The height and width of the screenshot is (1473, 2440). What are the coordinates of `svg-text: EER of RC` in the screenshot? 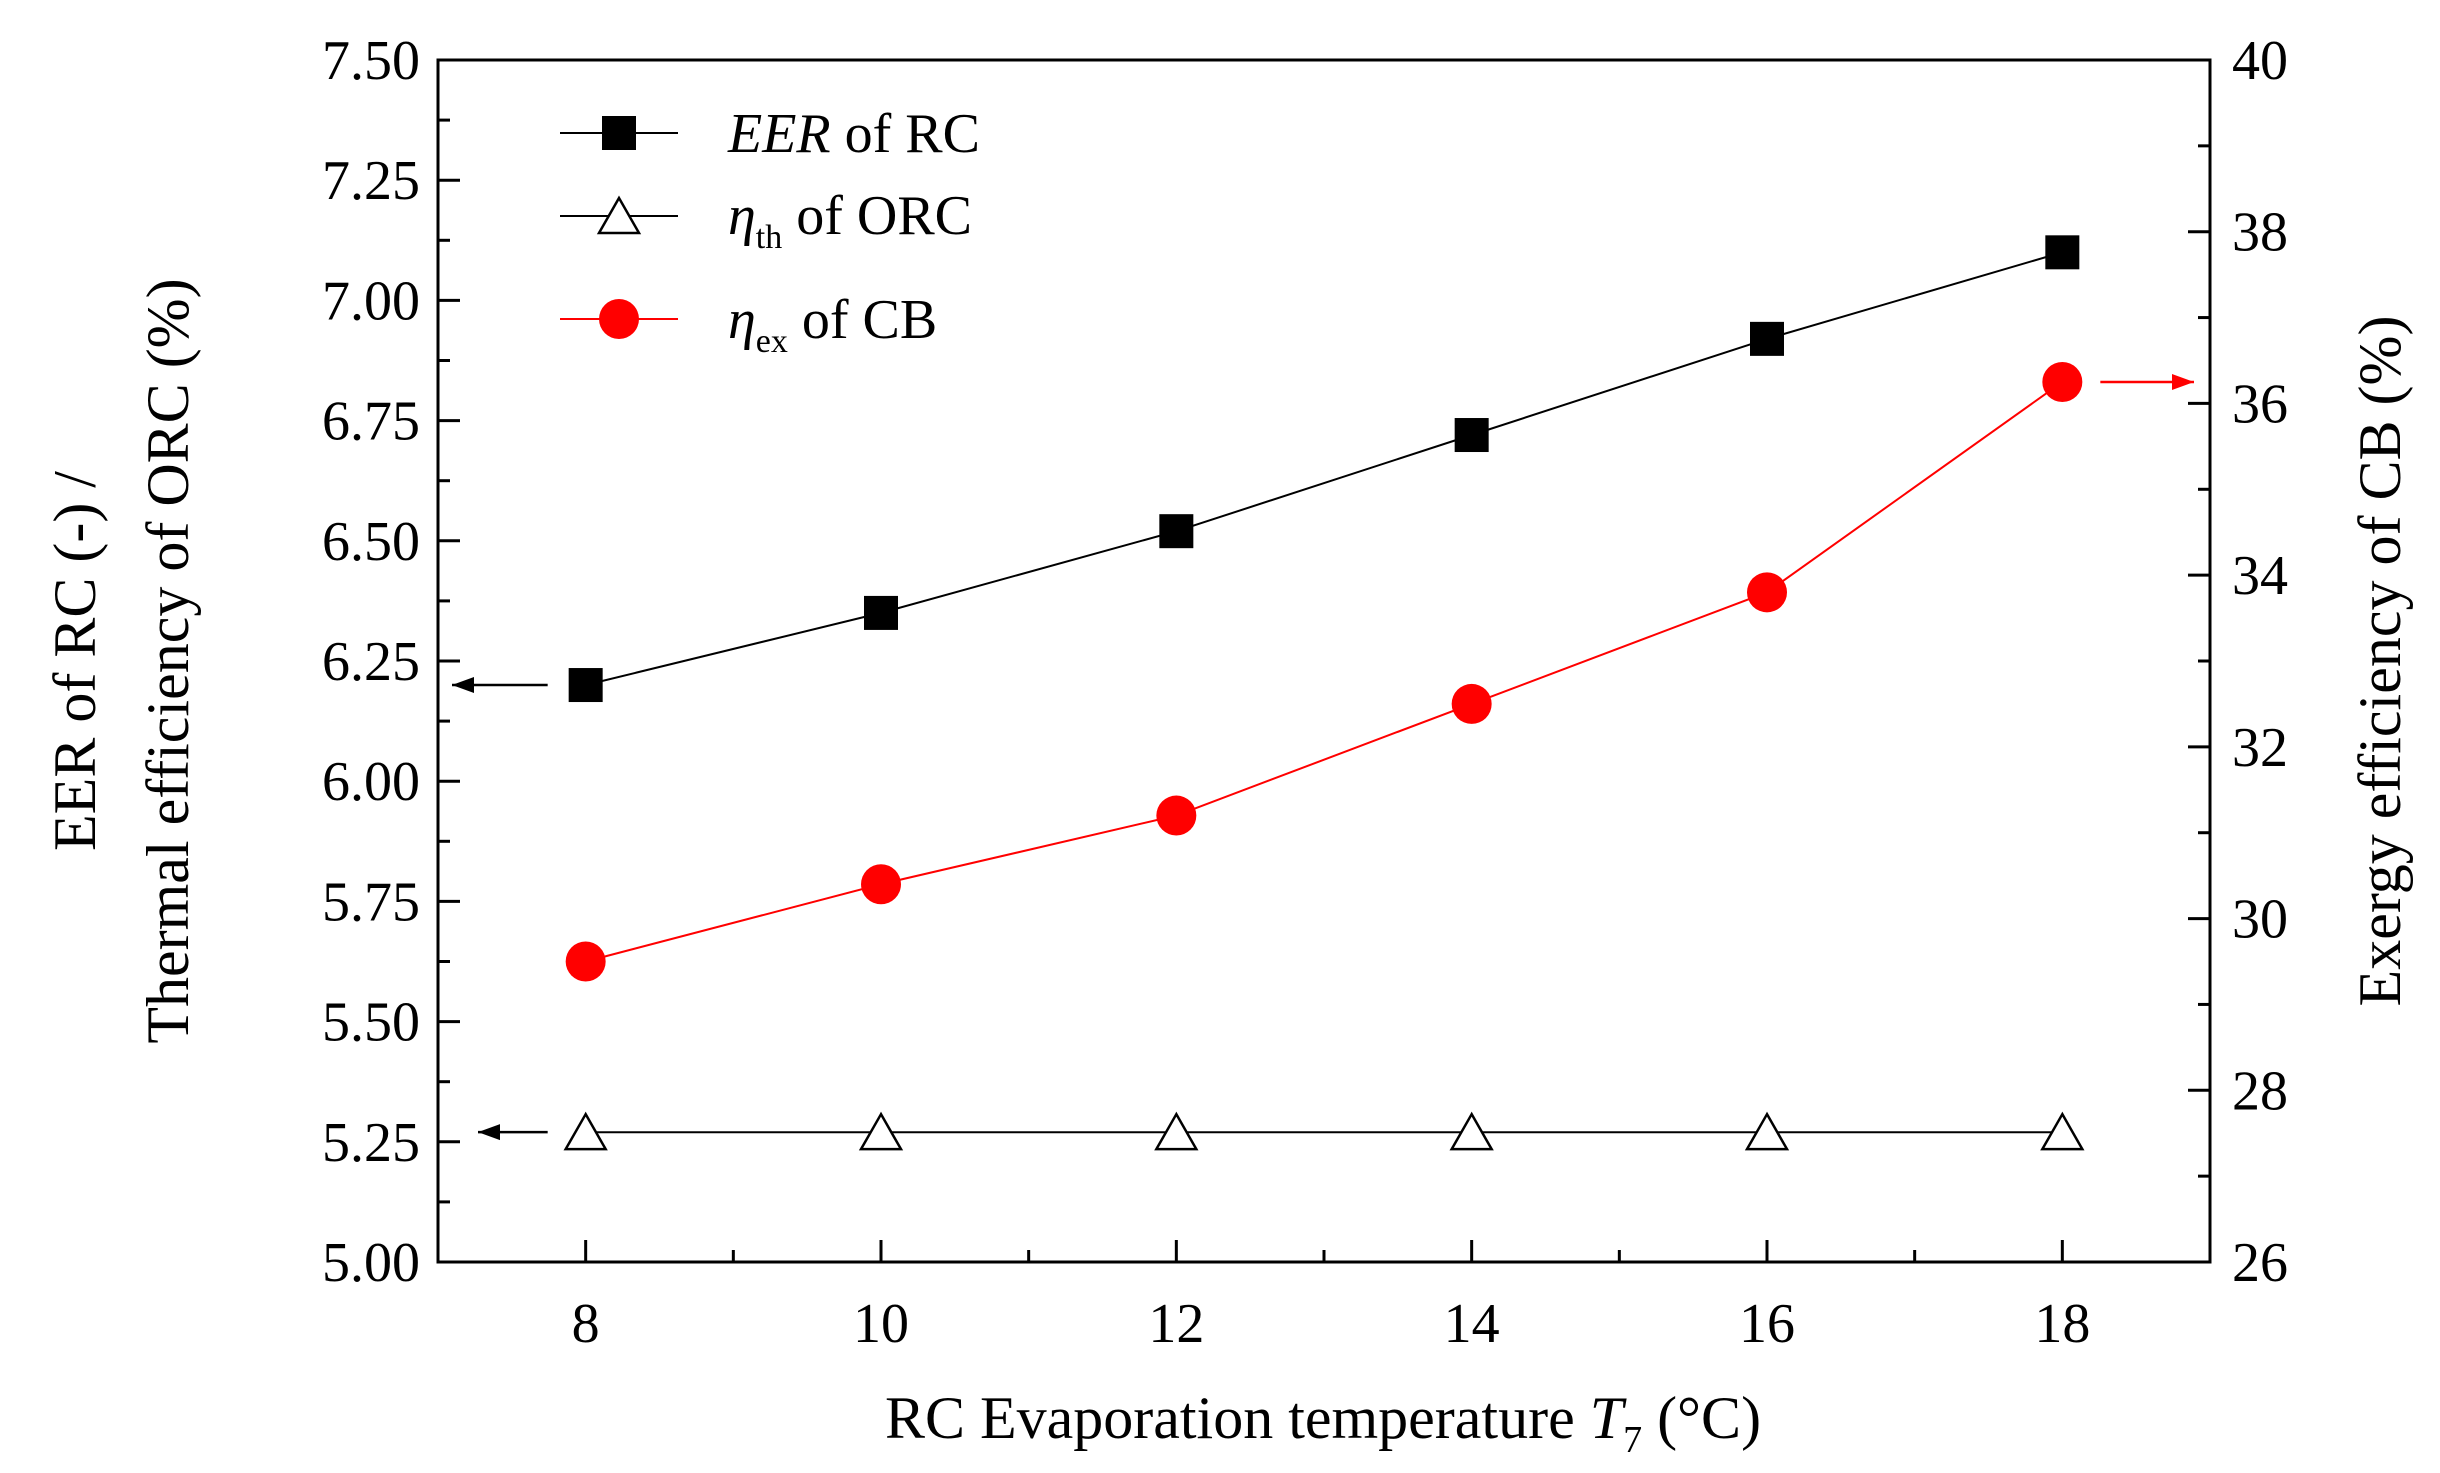 It's located at (853, 134).